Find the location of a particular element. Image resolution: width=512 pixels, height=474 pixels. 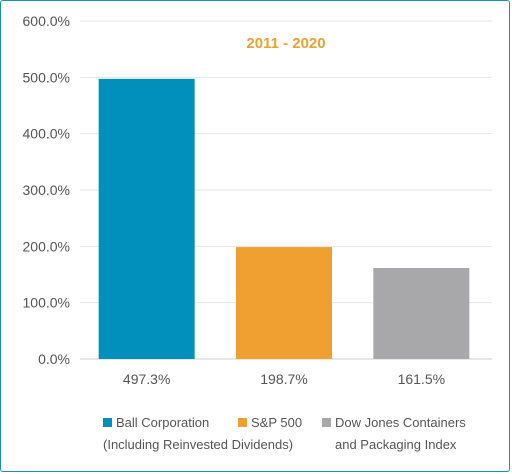

legend-label: Ball Corporation is located at coordinates (162, 422).